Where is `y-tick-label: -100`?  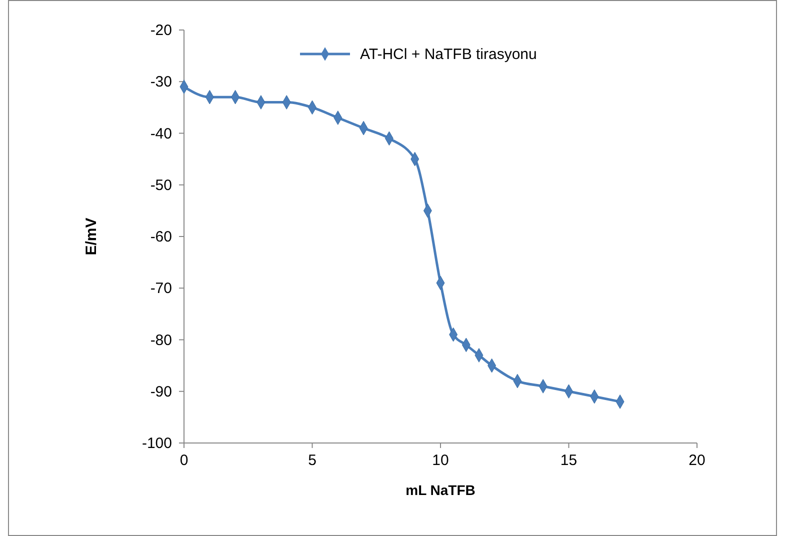
y-tick-label: -100 is located at coordinates (157, 443).